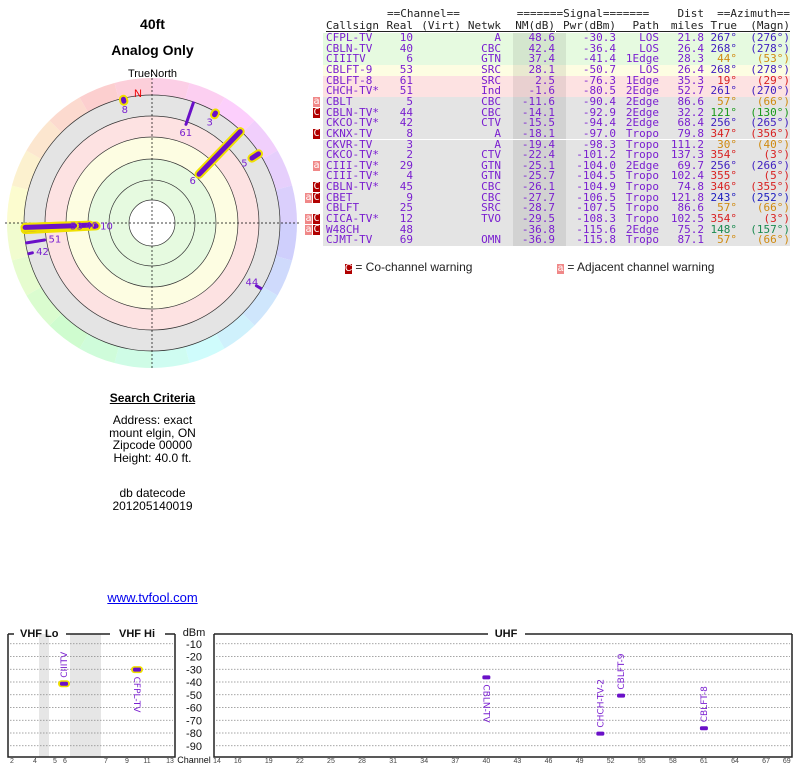 Image resolution: width=800 pixels, height=768 pixels. I want to click on channel-tick: 55, so click(642, 761).